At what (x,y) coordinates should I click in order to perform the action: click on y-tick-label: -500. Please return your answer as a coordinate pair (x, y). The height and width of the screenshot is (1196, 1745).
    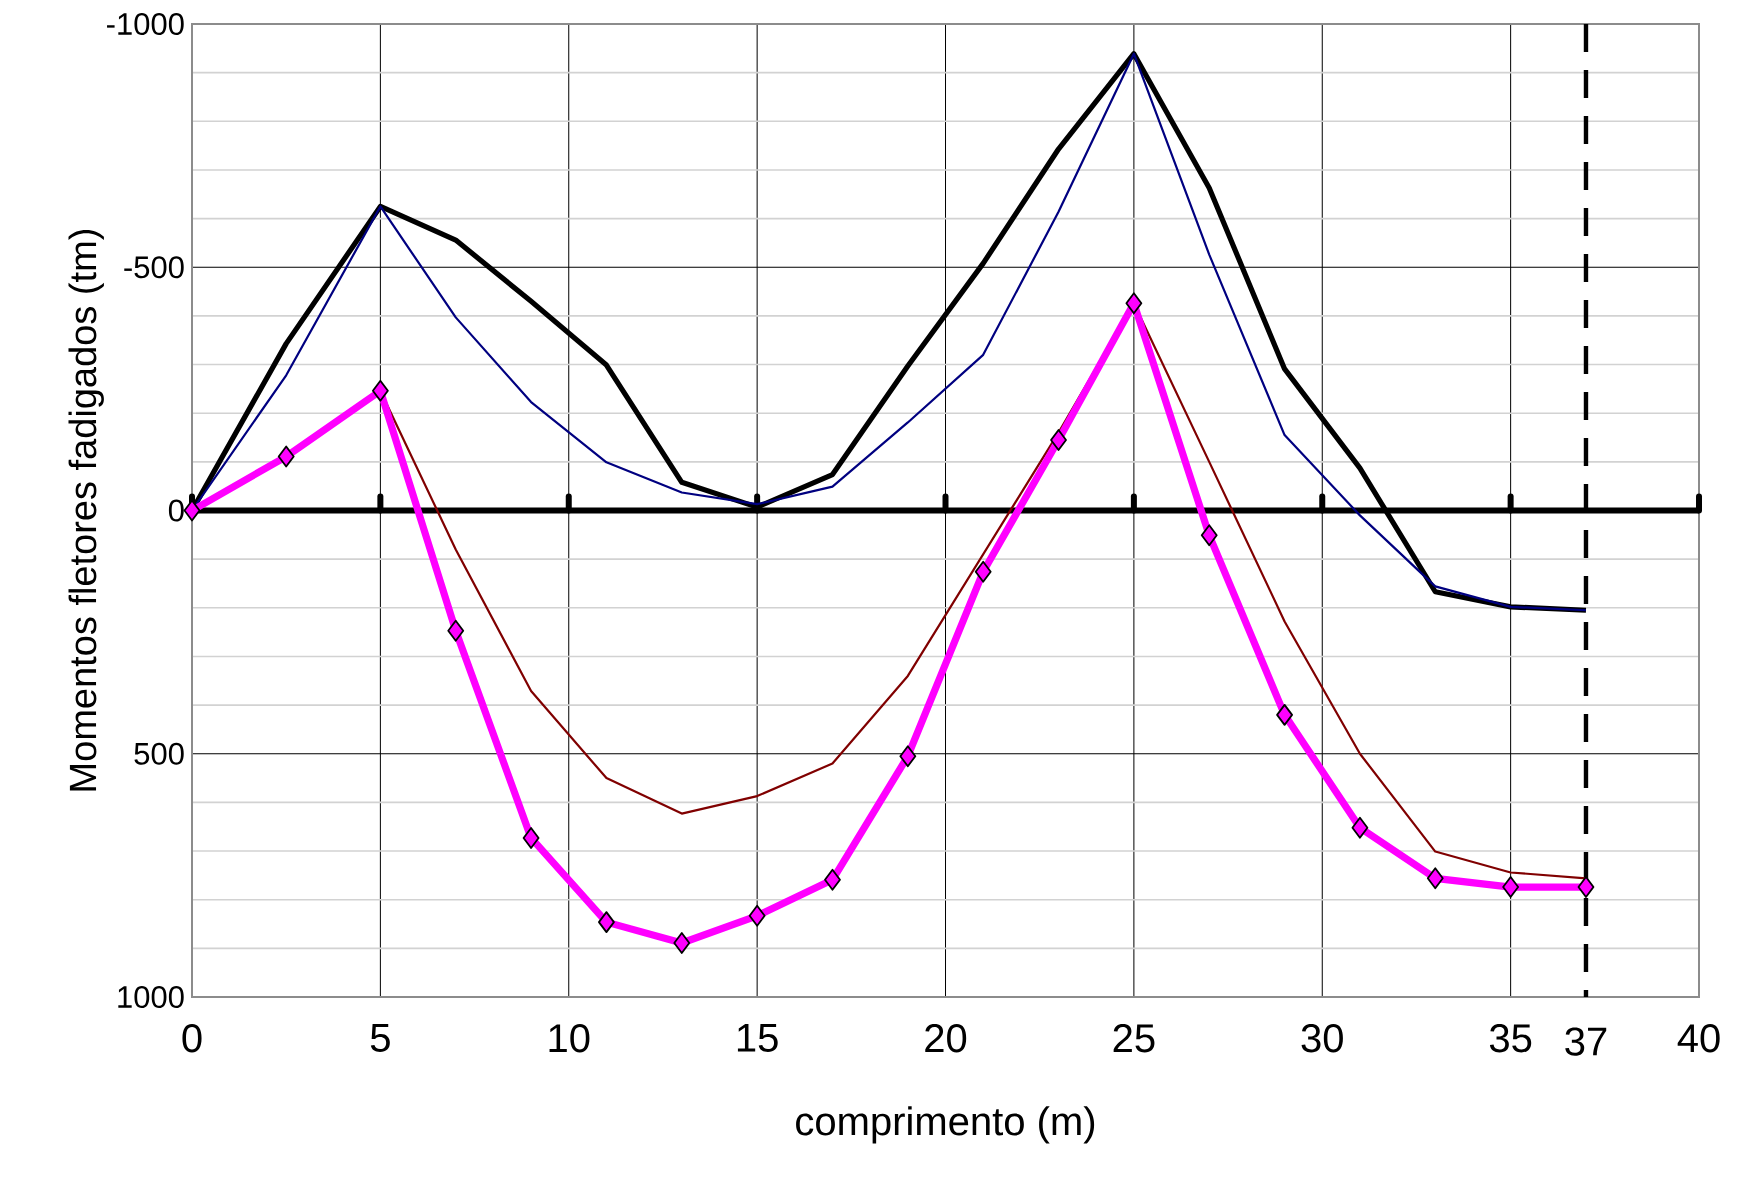
    Looking at the image, I should click on (154, 267).